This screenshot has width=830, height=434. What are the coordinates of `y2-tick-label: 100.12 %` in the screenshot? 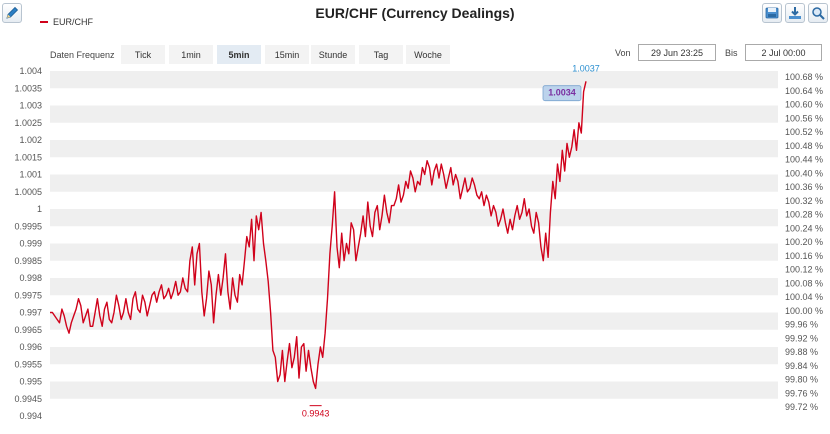 It's located at (804, 270).